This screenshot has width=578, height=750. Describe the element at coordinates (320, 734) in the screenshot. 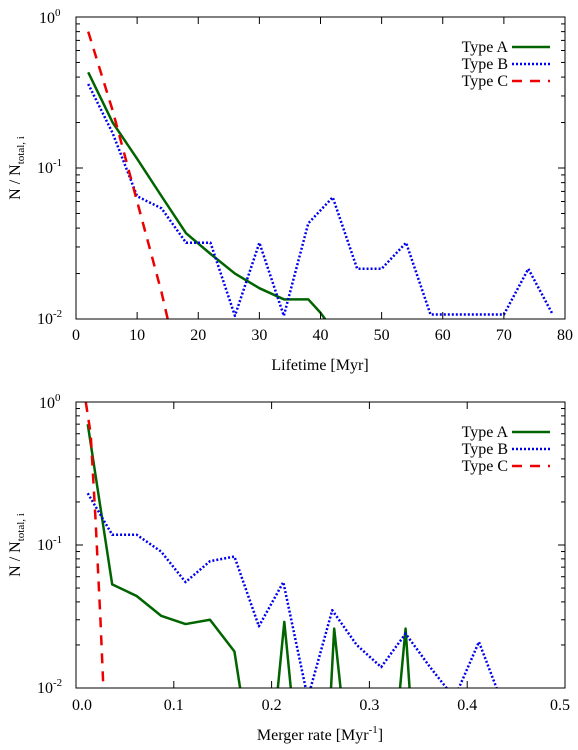

I see `x-axis-label: Merger rate [Myr-1]` at that location.